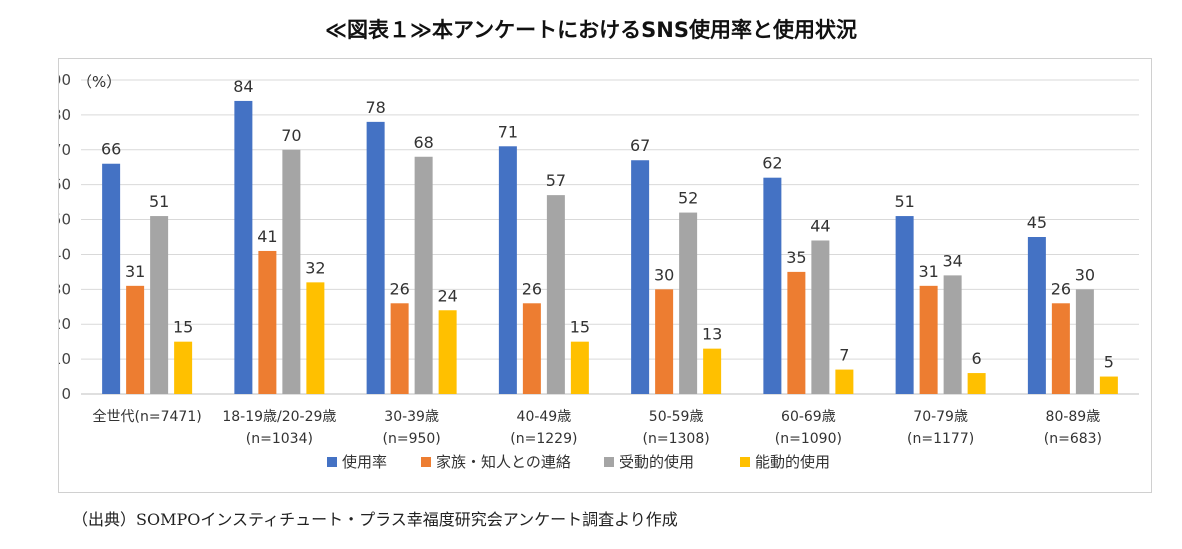 The image size is (1182, 549). I want to click on data-label: 62, so click(772, 163).